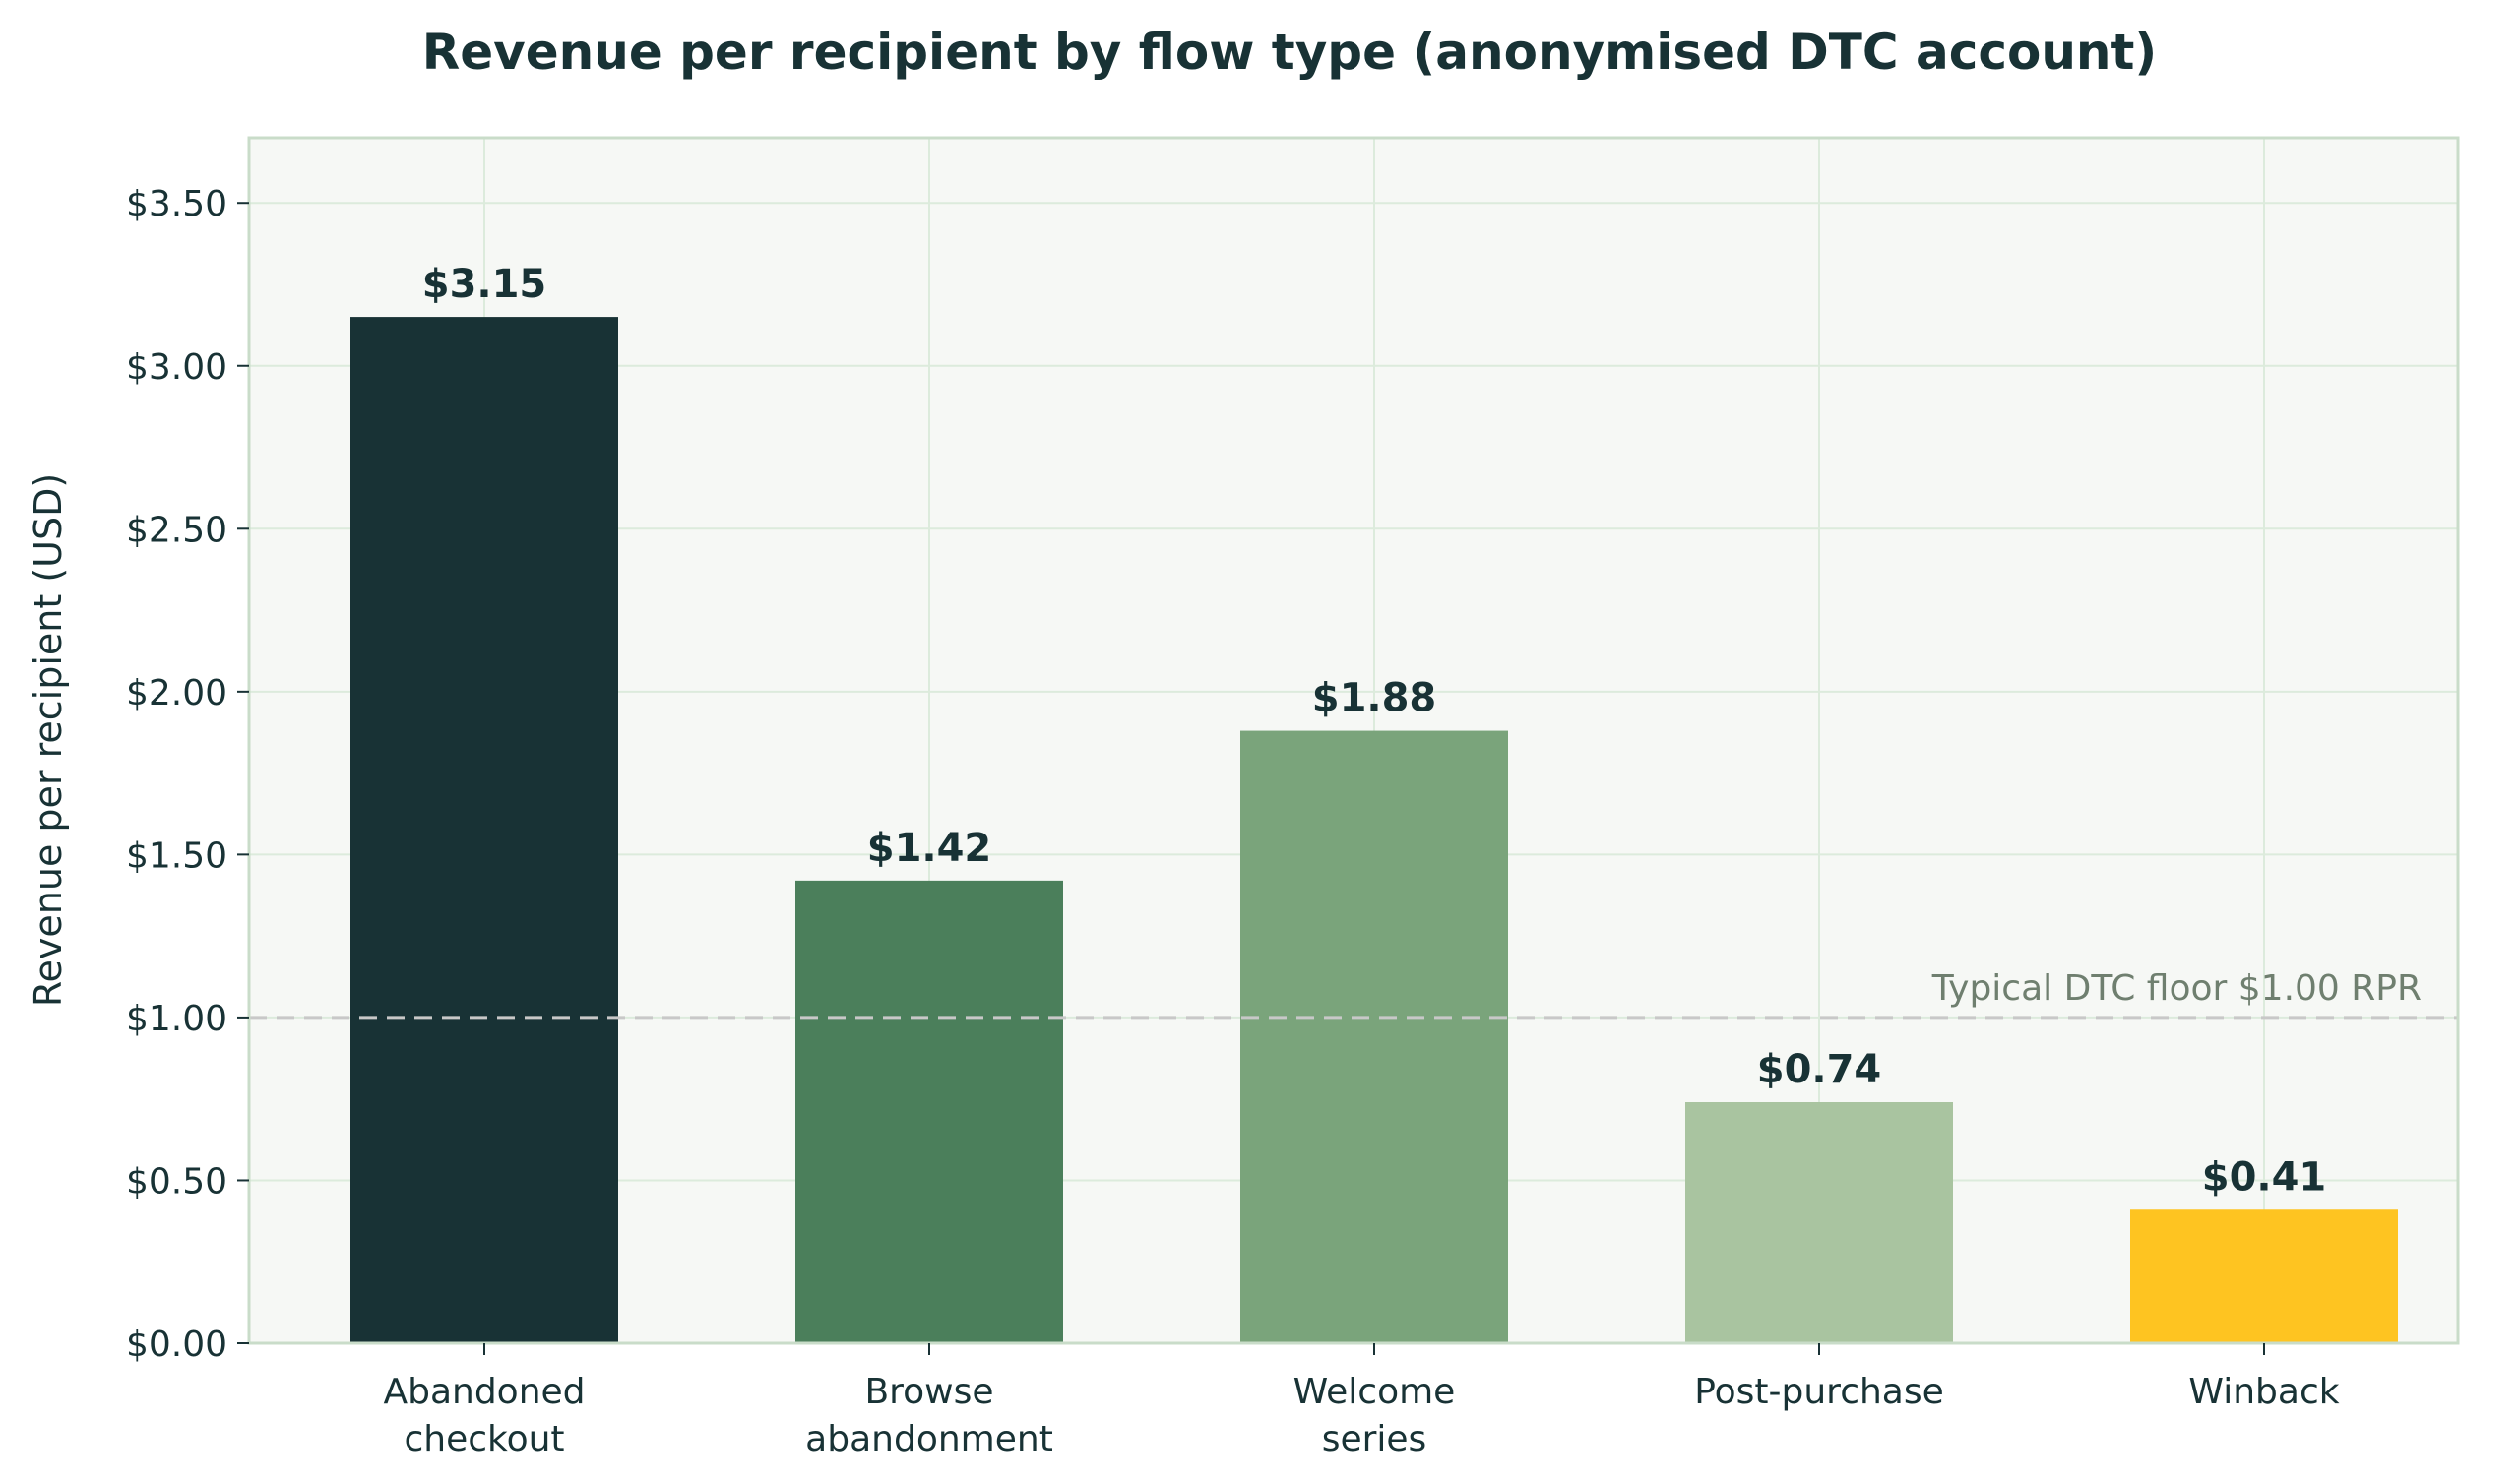 The height and width of the screenshot is (1483, 2520). Describe the element at coordinates (1819, 1392) in the screenshot. I see `x-tick-label: Post-purchase` at that location.